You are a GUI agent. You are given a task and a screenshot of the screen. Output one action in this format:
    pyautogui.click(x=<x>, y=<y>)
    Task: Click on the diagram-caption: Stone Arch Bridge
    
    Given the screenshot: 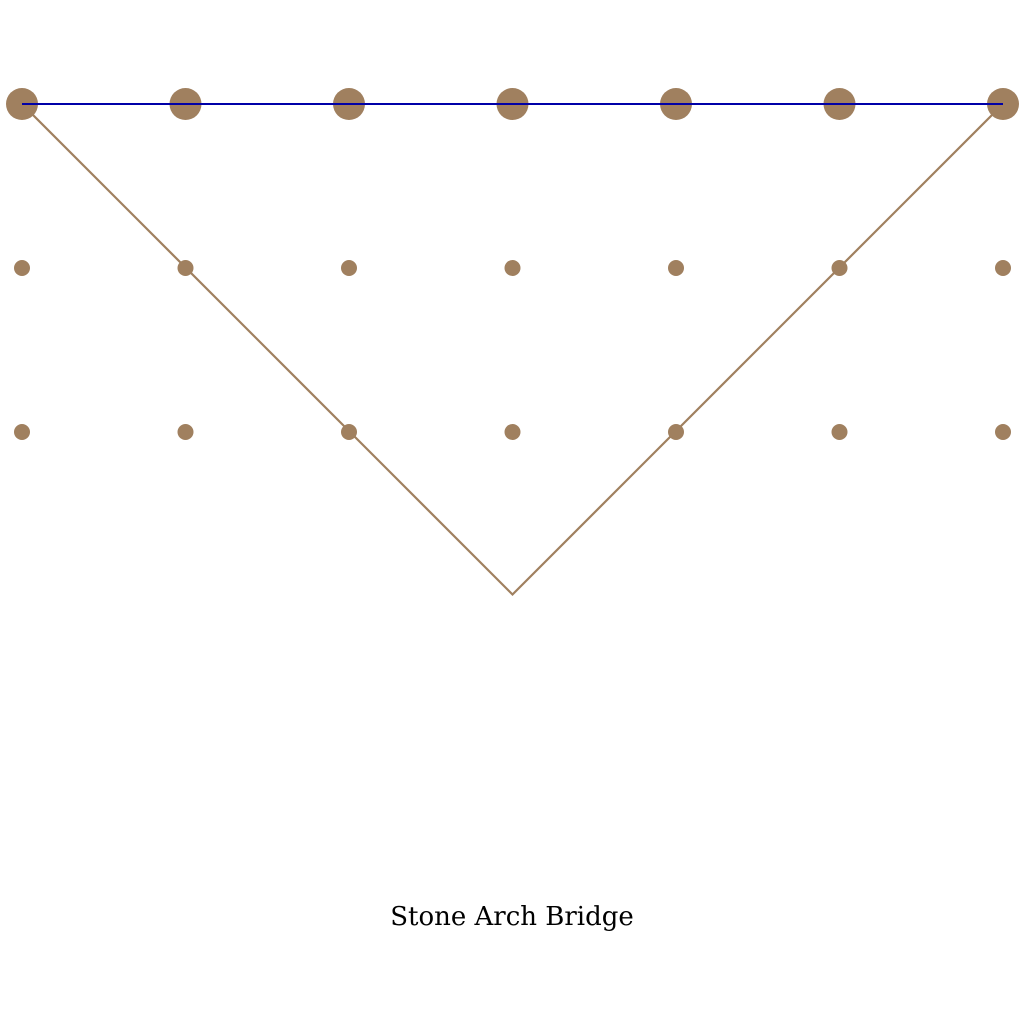 What is the action you would take?
    pyautogui.click(x=512, y=917)
    